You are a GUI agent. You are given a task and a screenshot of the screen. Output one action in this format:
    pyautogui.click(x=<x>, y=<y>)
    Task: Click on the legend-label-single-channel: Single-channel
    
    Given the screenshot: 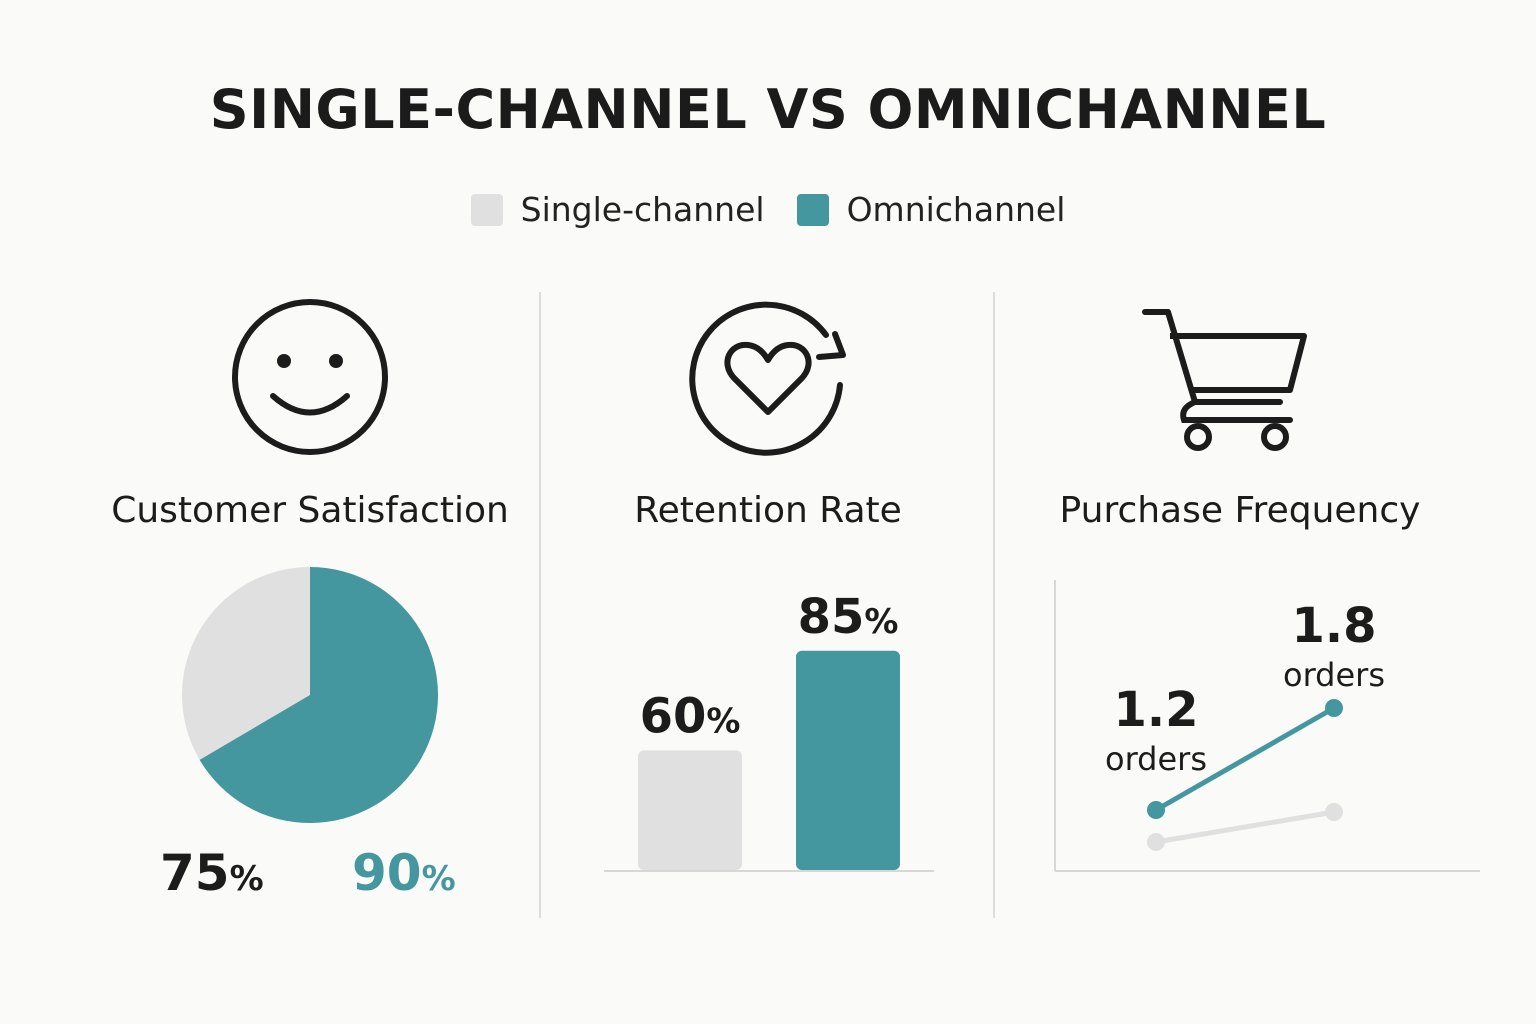 What is the action you would take?
    pyautogui.click(x=642, y=209)
    